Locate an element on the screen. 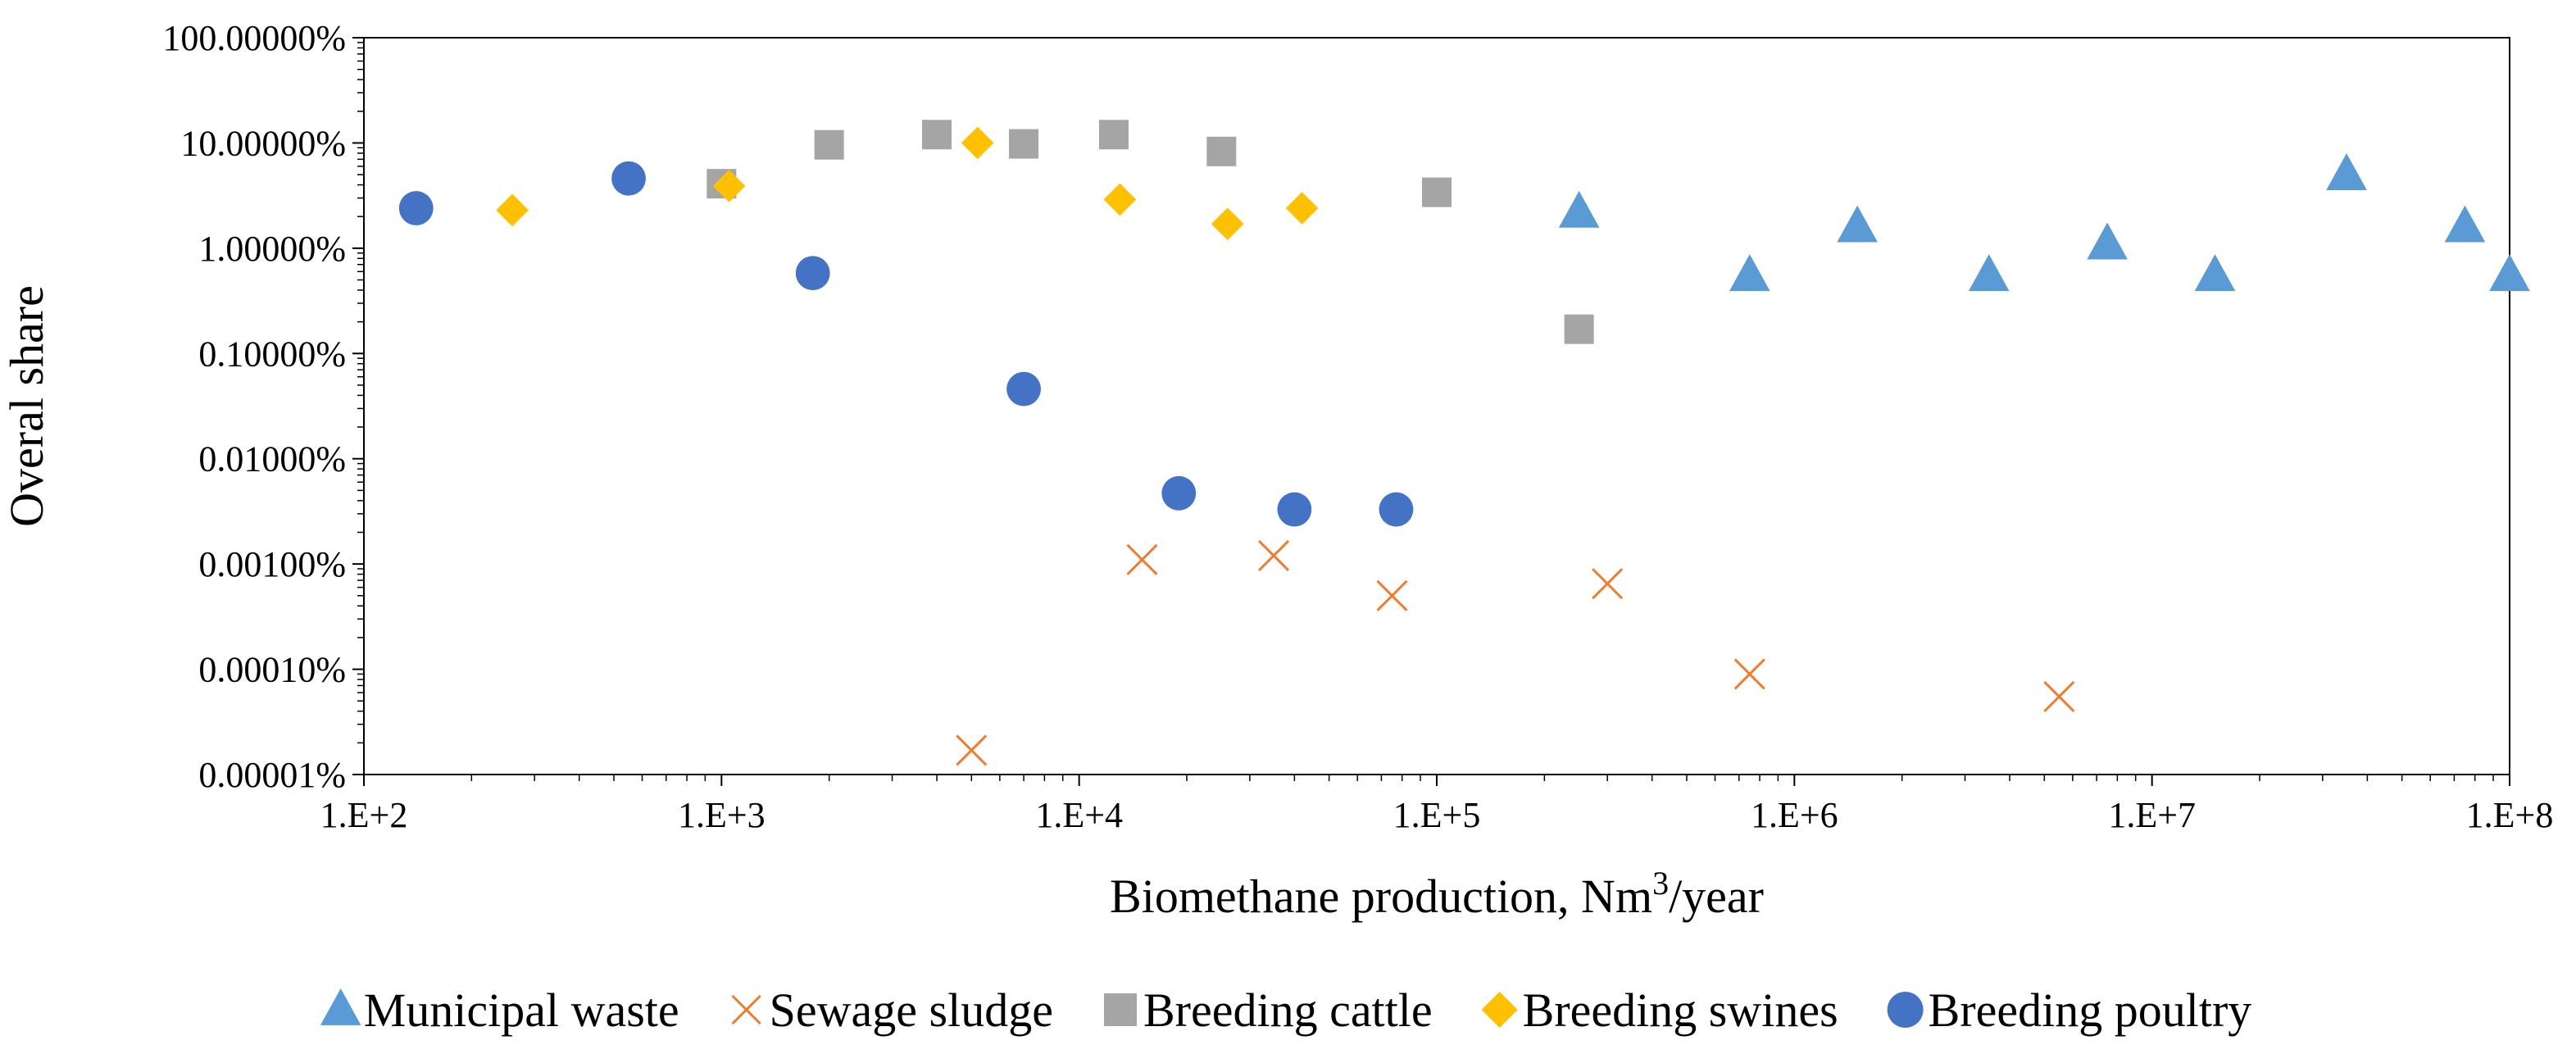 The height and width of the screenshot is (1054, 2576). y-tick-label: 100.00000% is located at coordinates (254, 38).